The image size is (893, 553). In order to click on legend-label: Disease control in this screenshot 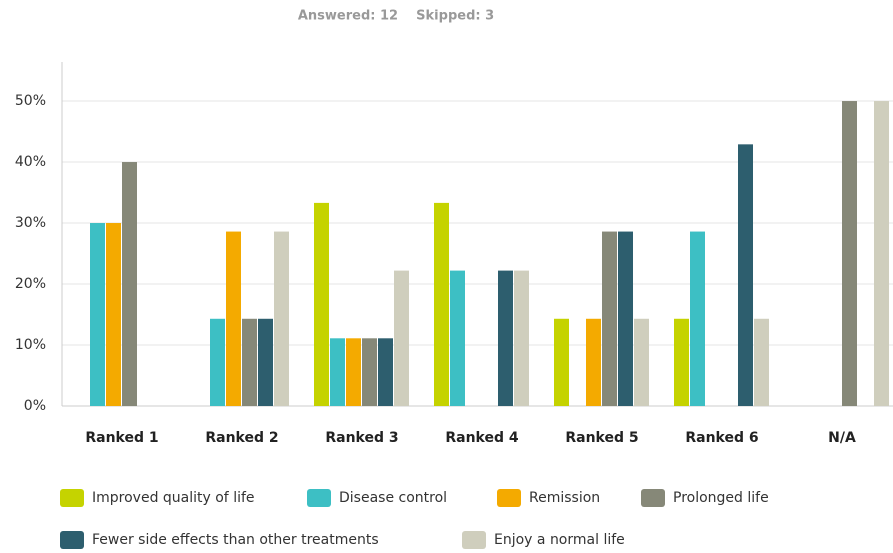, I will do `click(393, 498)`.